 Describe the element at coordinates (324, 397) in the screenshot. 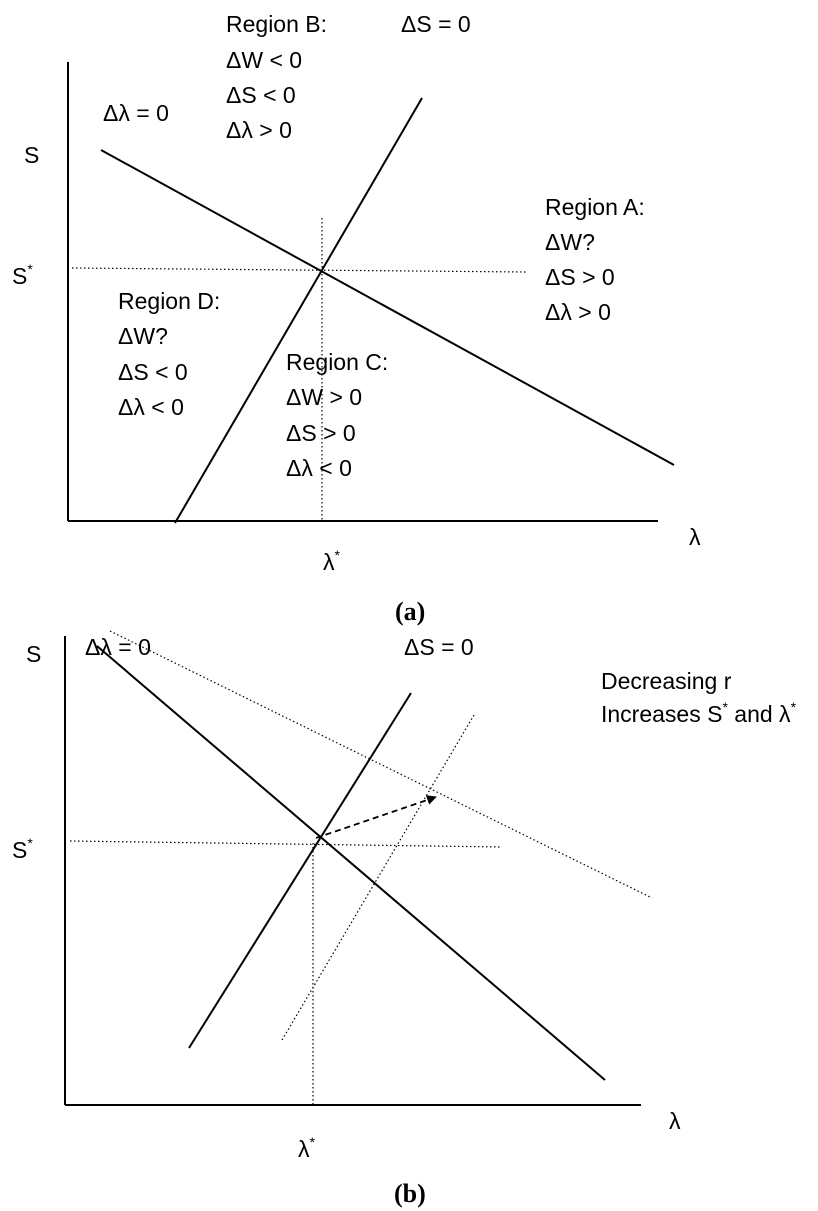

I see `svg-text: ΔW > 0` at that location.